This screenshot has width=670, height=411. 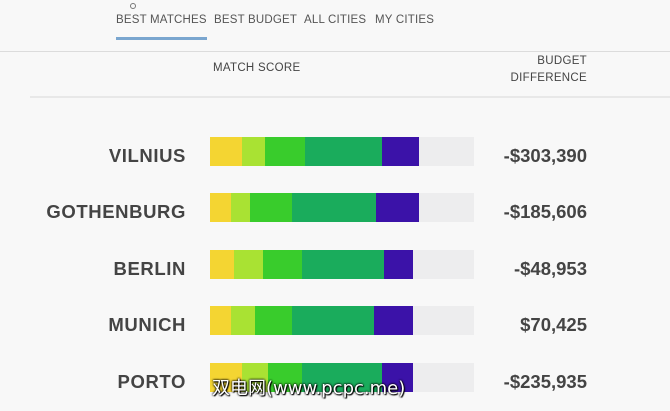 I want to click on budget-difference-value: -$235,935, so click(x=545, y=381).